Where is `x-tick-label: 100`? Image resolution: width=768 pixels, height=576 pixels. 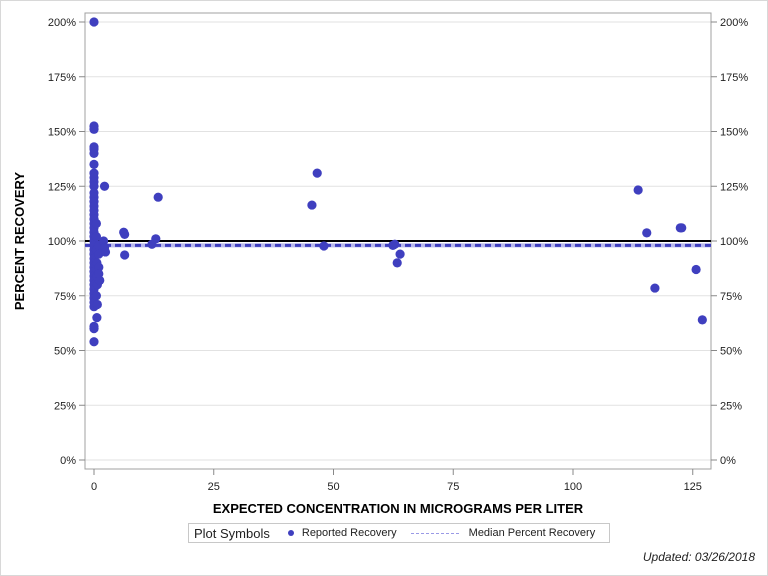 x-tick-label: 100 is located at coordinates (573, 487).